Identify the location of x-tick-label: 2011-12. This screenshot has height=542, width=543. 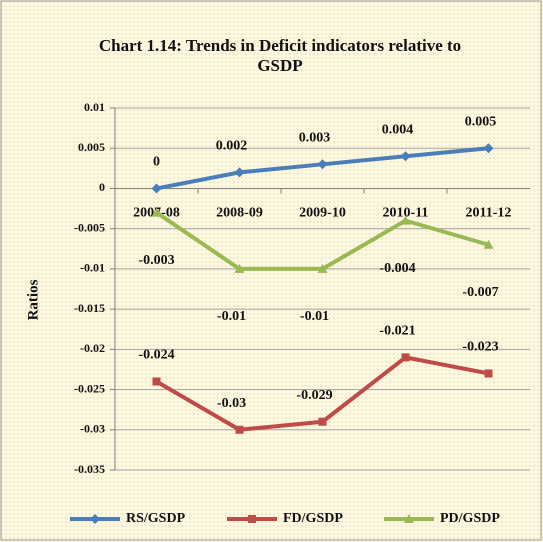
(489, 213).